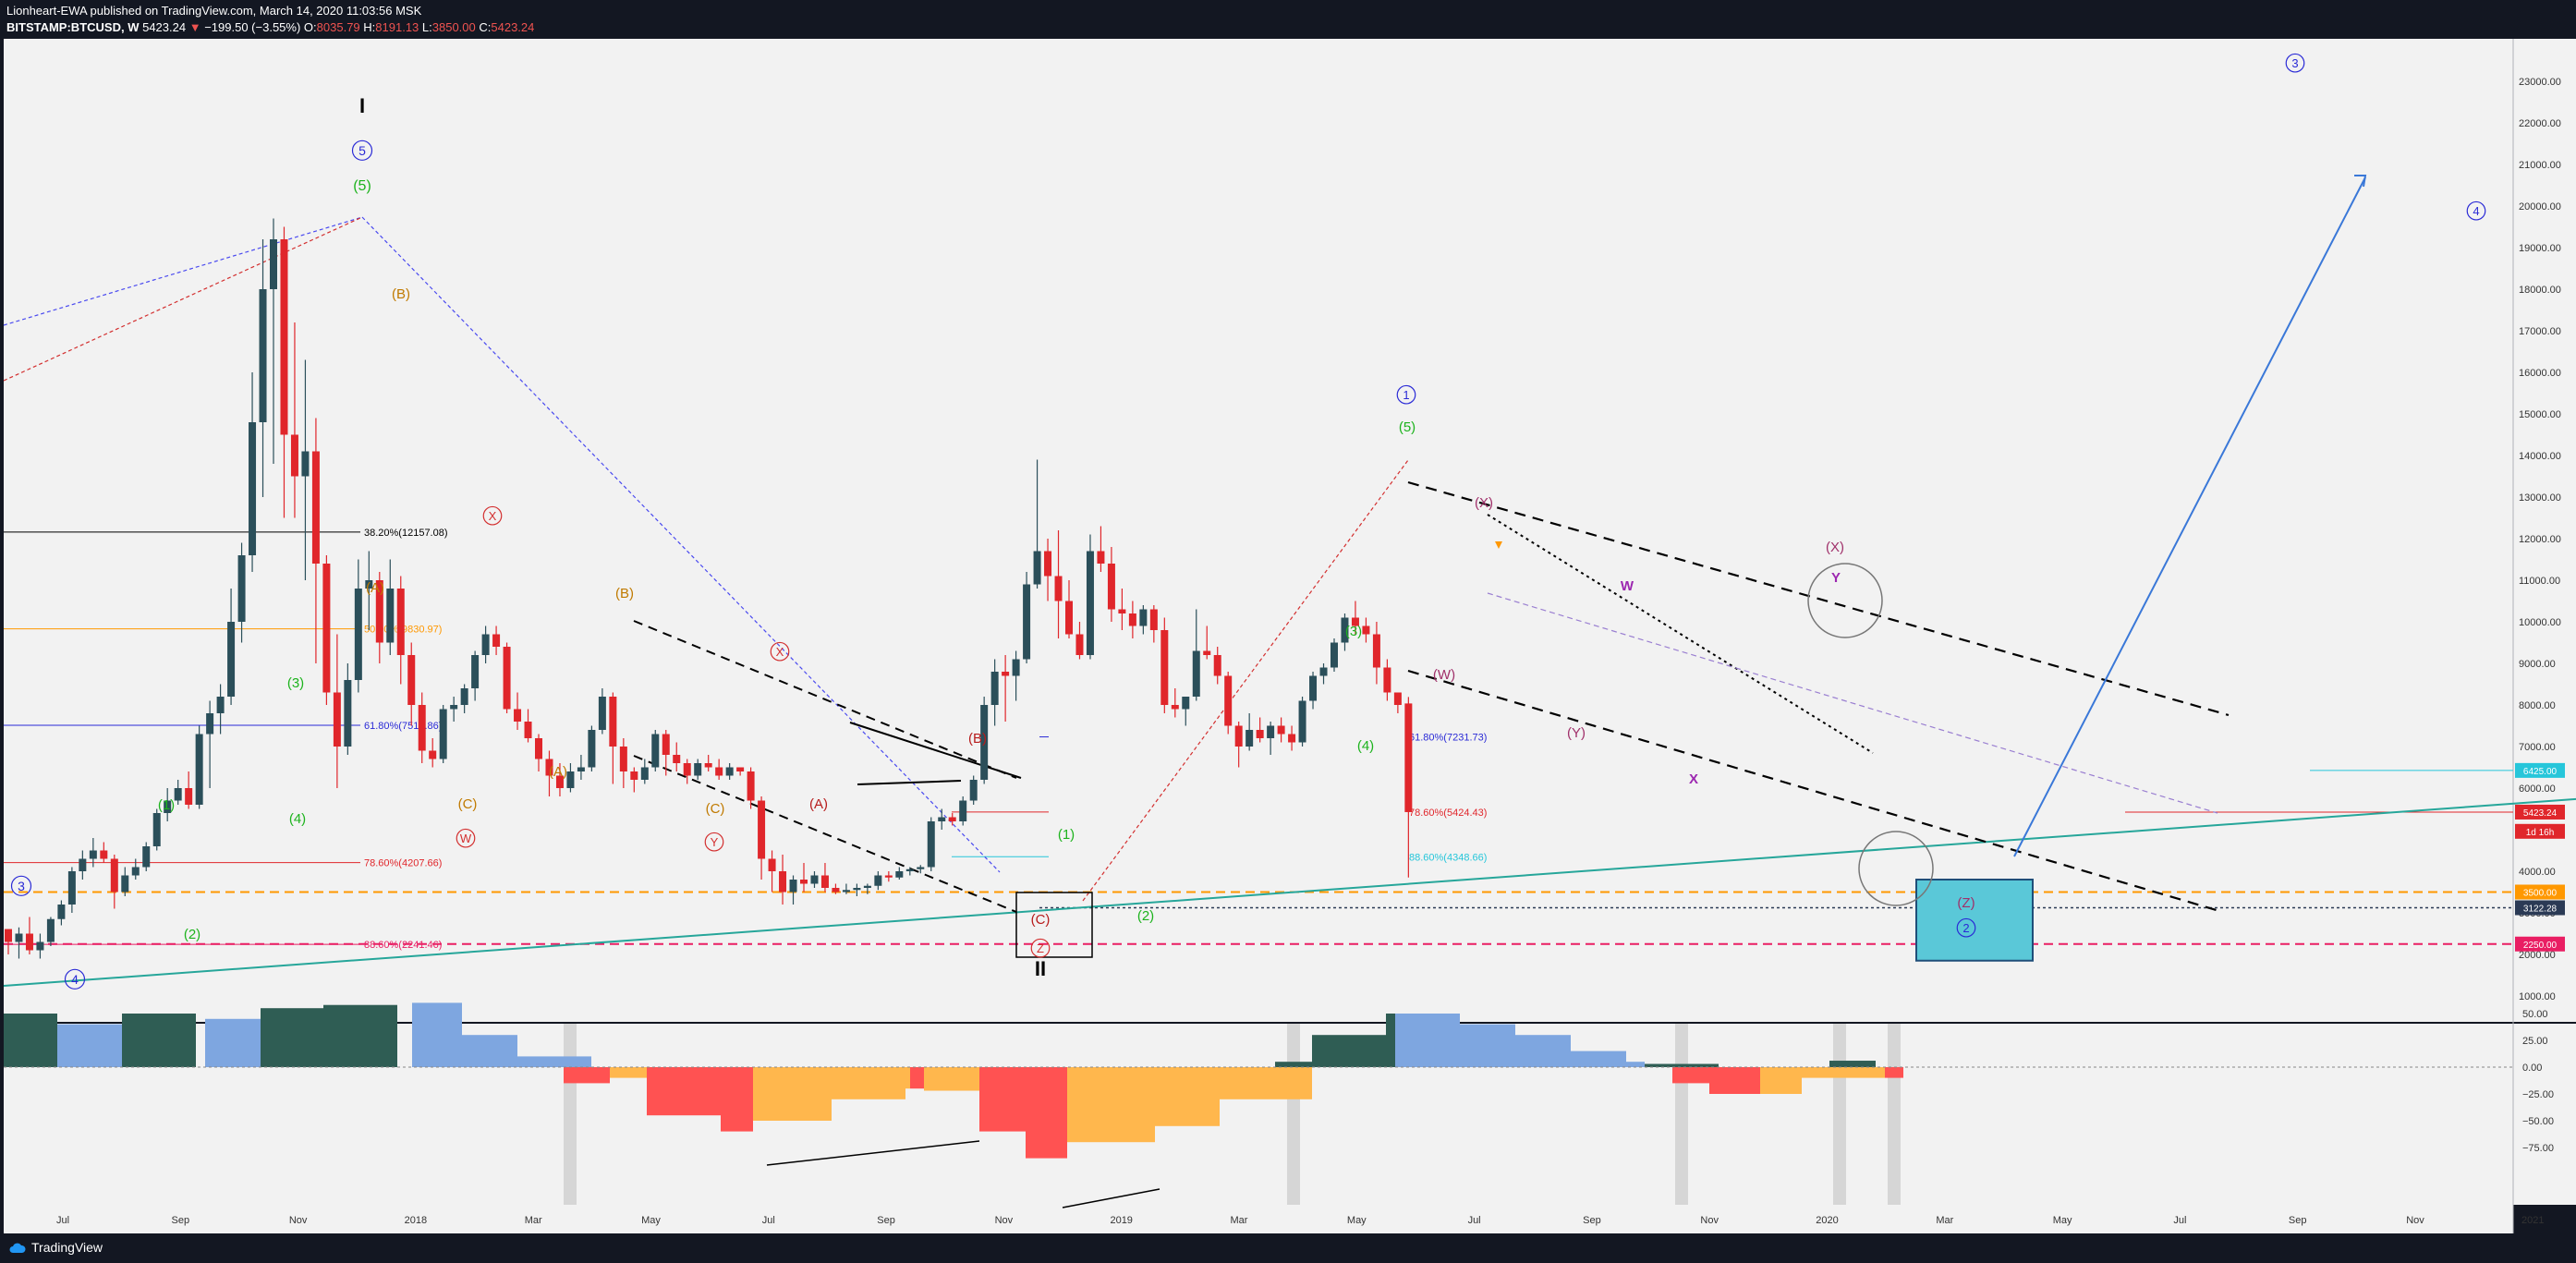  Describe the element at coordinates (2537, 789) in the screenshot. I see `price-tick-label: 6000.00` at that location.